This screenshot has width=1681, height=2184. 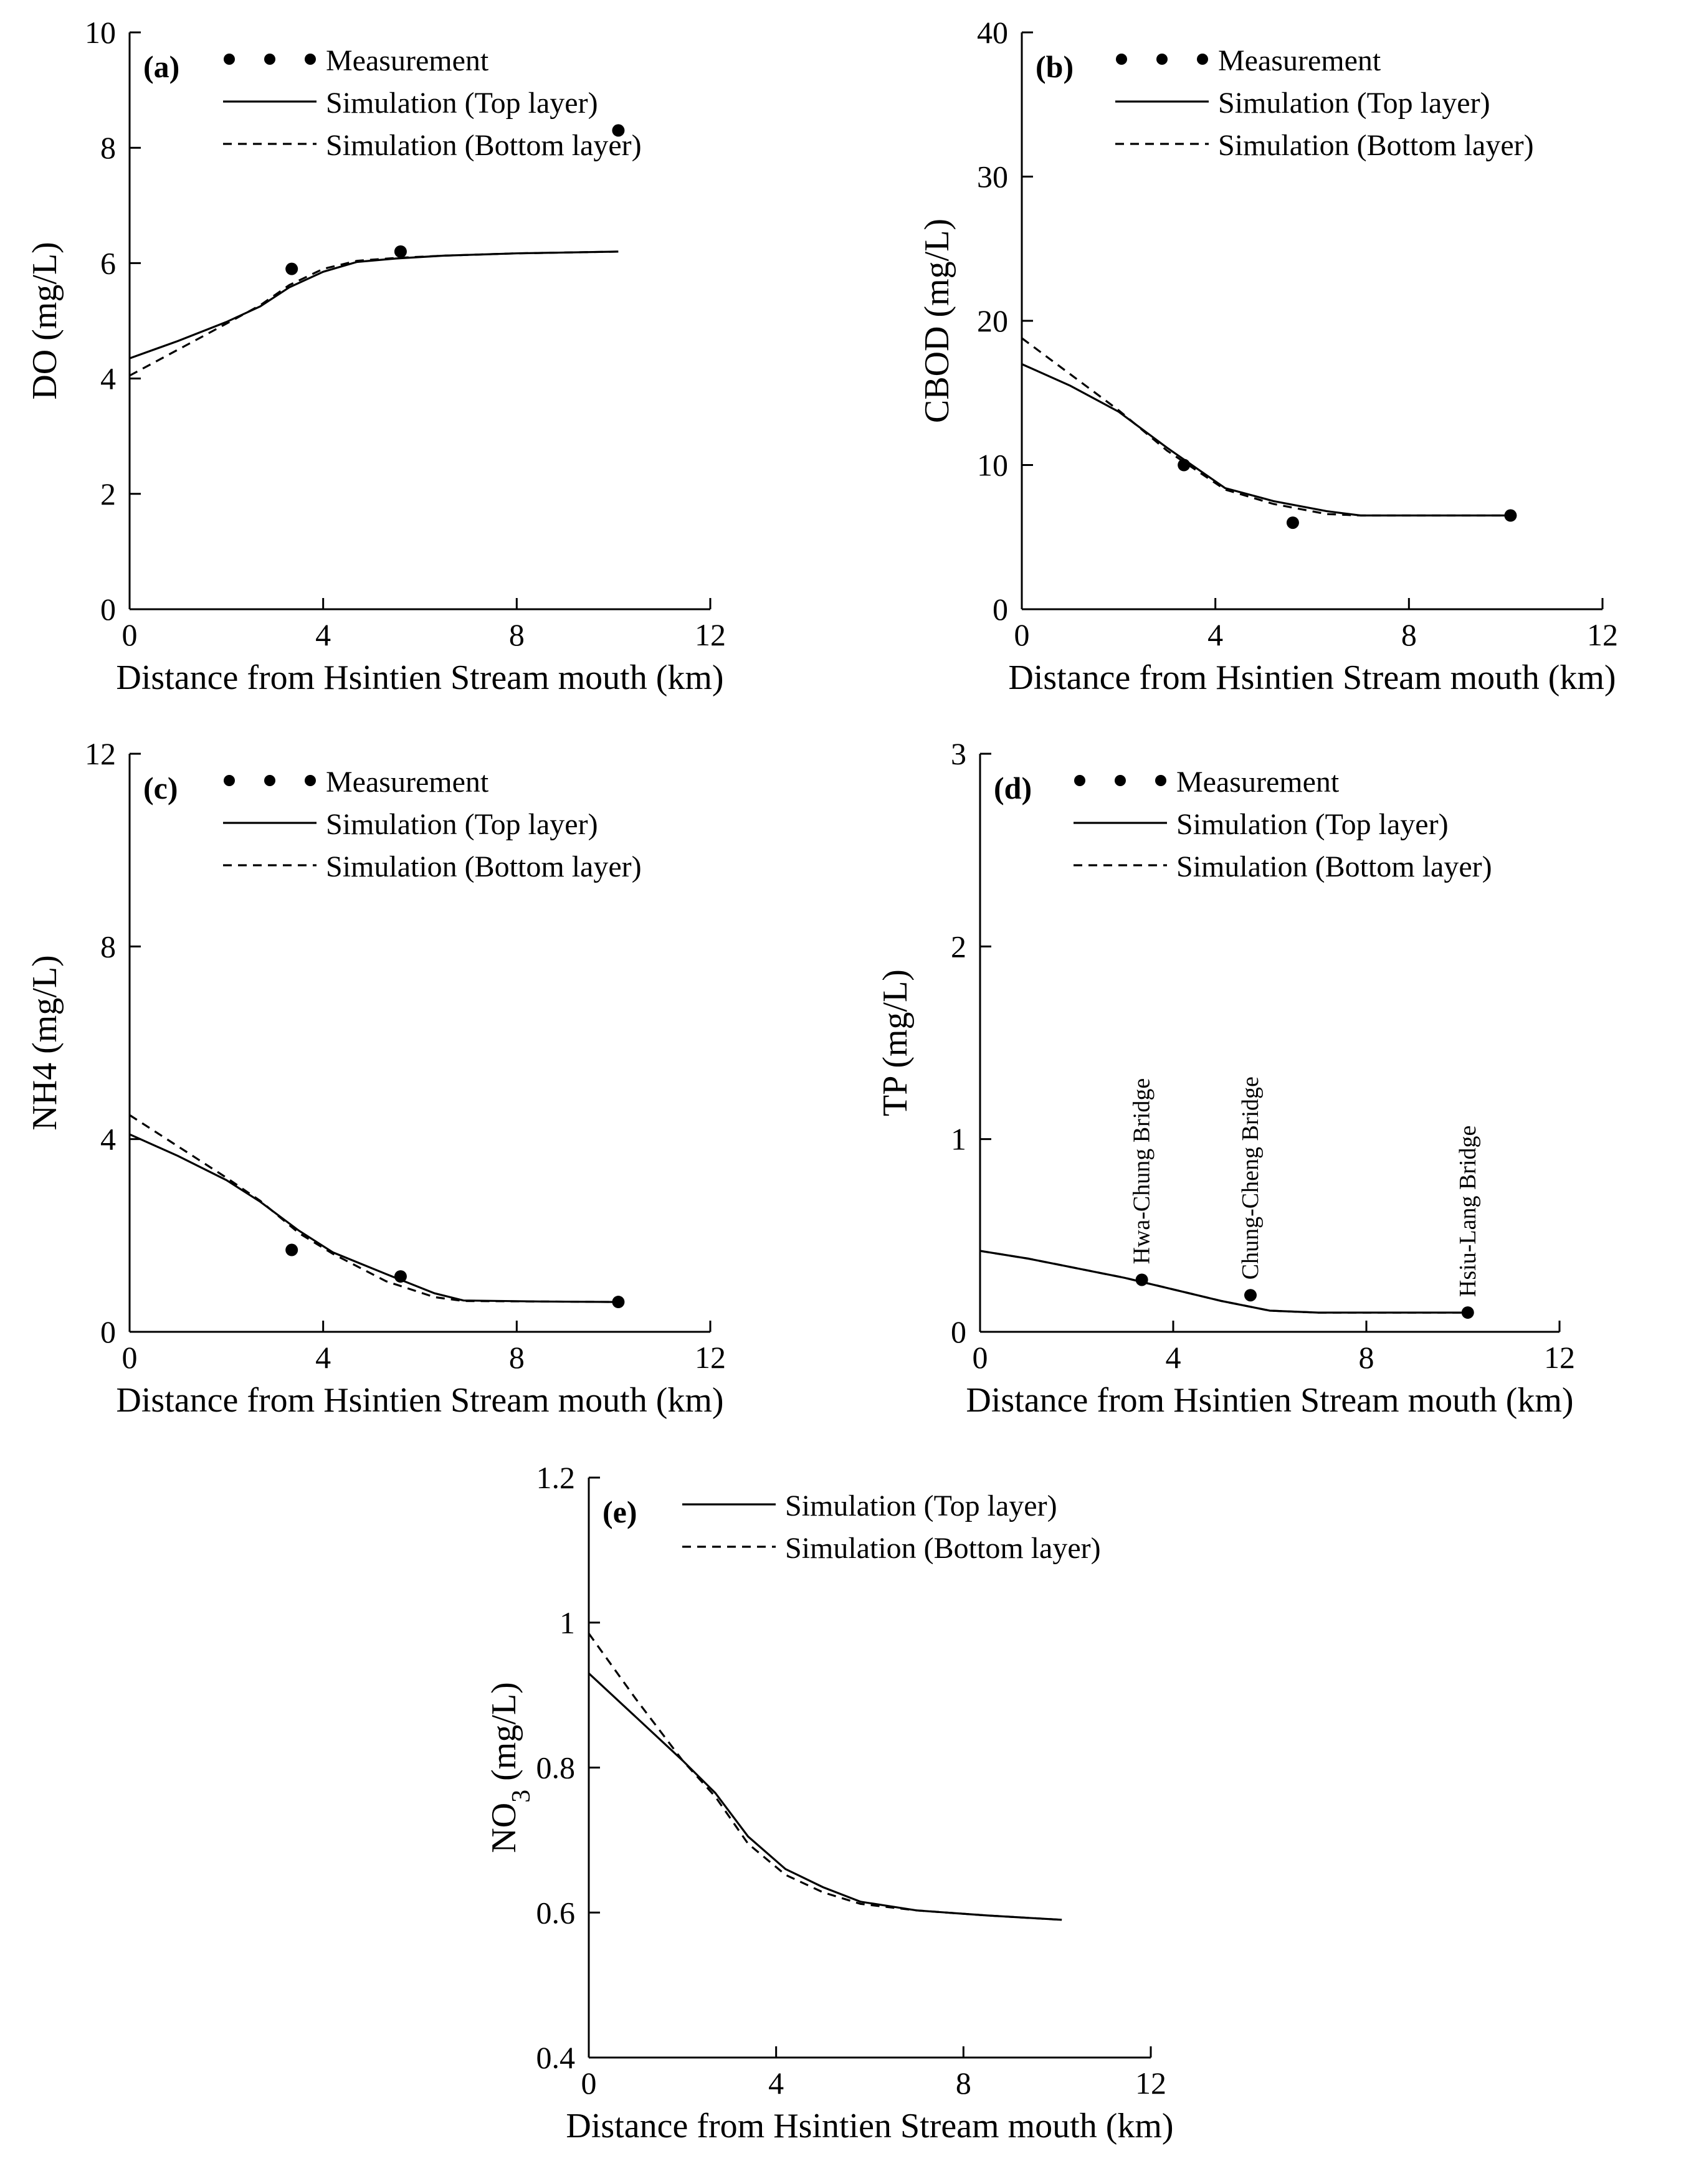 What do you see at coordinates (937, 321) in the screenshot?
I see `y-axis-title: CBOD (mg/L)` at bounding box center [937, 321].